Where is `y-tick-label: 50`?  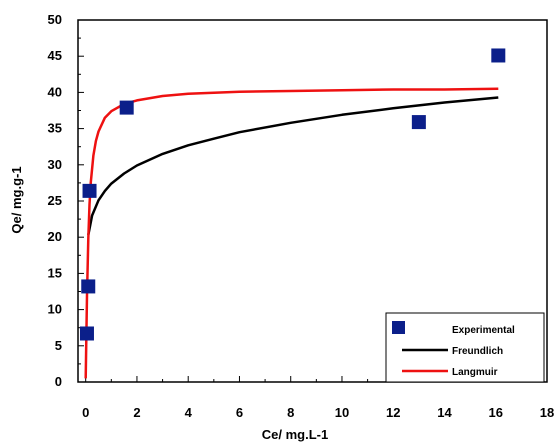 y-tick-label: 50 is located at coordinates (55, 19).